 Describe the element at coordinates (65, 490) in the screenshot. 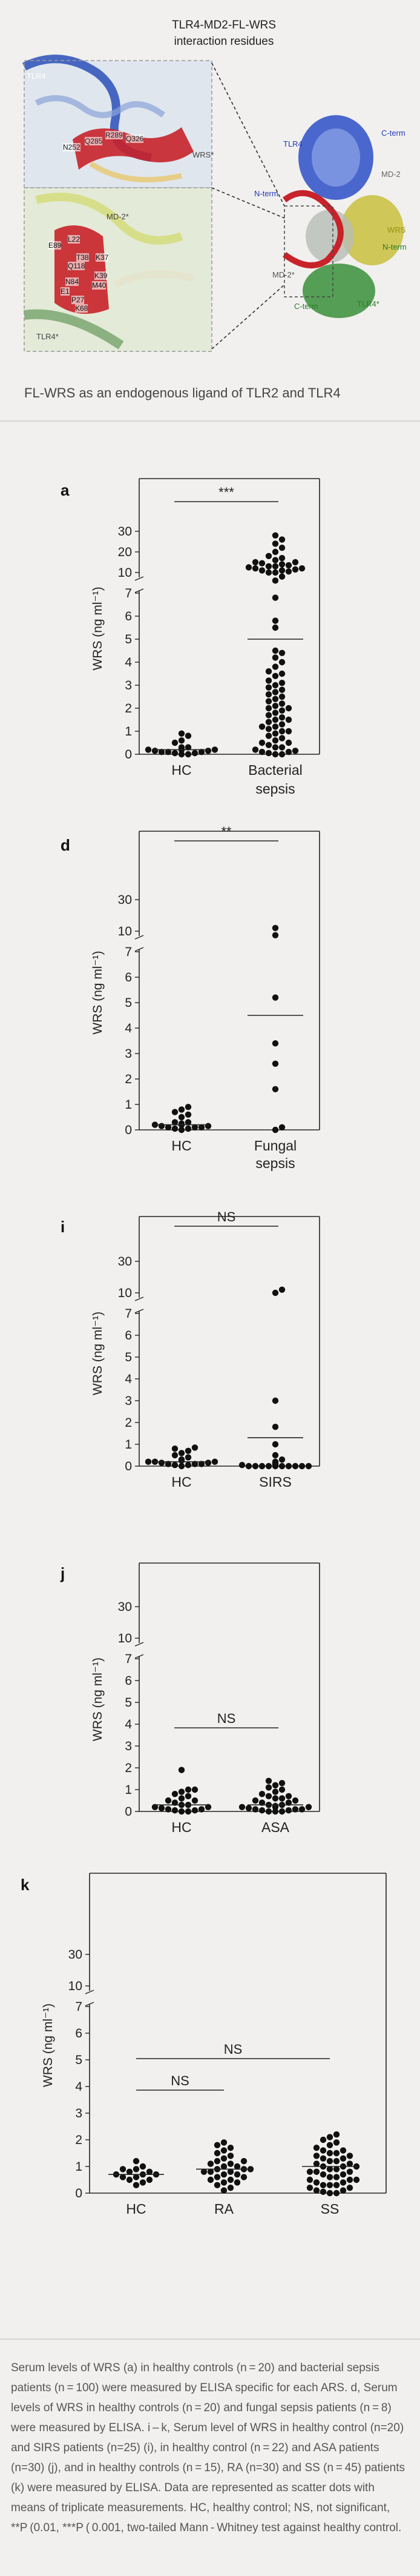

I see `panel-a-letter: a` at that location.